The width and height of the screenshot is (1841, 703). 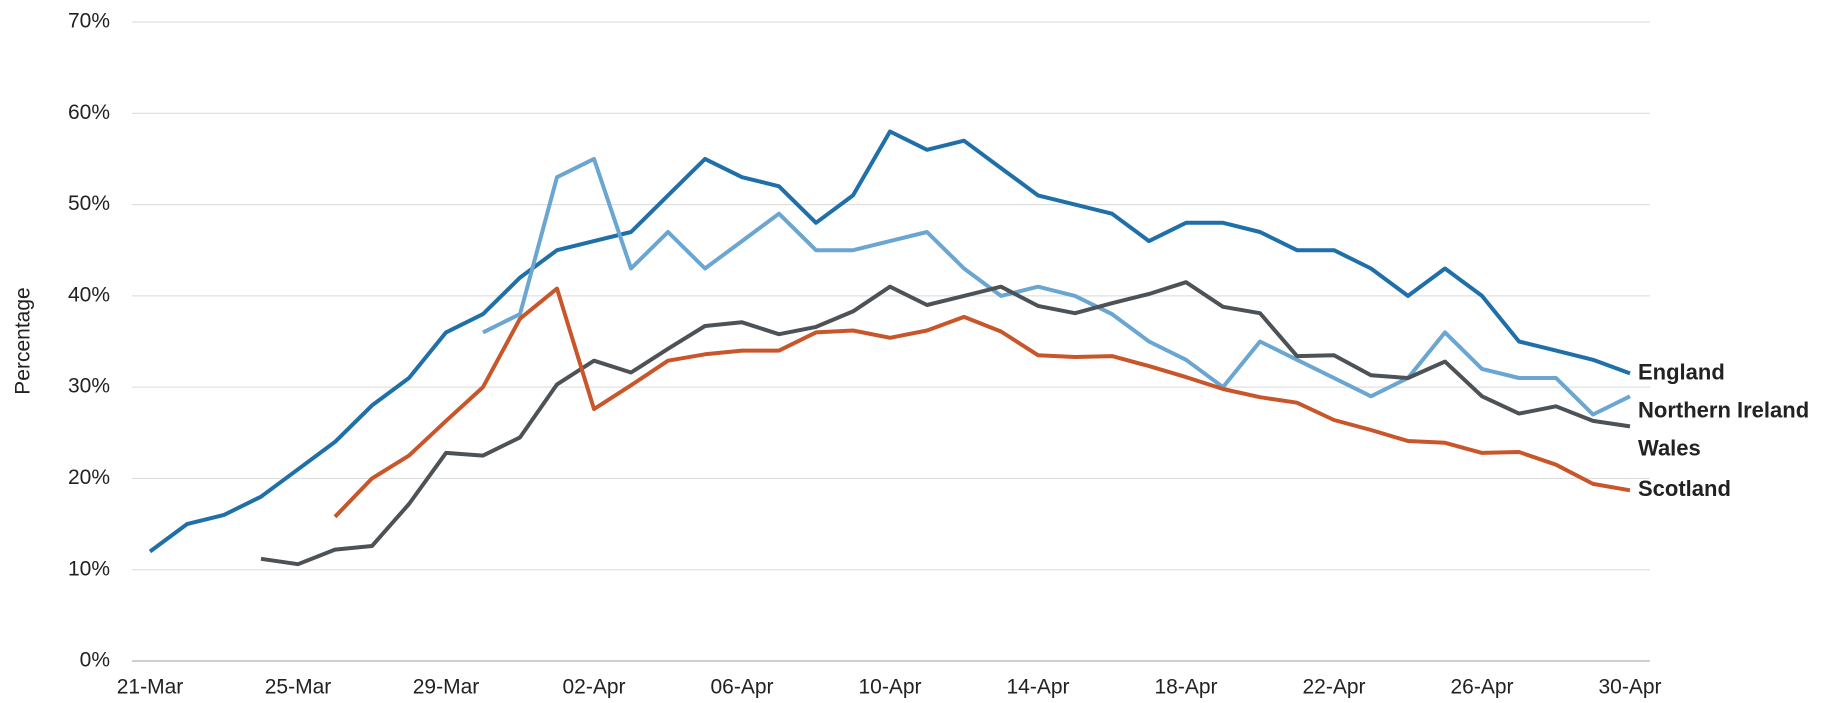 What do you see at coordinates (89, 568) in the screenshot?
I see `y-tick-label: 10%` at bounding box center [89, 568].